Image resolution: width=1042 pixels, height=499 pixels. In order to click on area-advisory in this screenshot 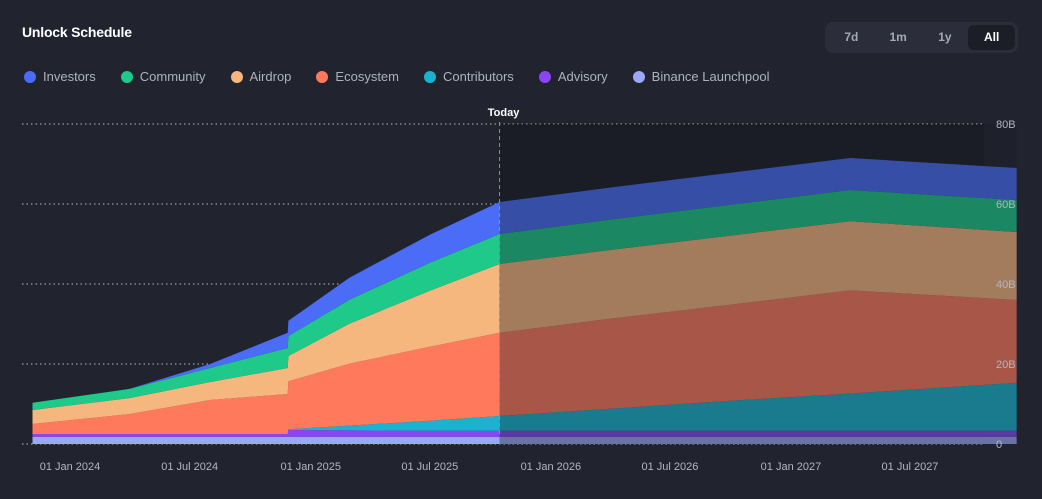, I will do `click(524, 433)`.